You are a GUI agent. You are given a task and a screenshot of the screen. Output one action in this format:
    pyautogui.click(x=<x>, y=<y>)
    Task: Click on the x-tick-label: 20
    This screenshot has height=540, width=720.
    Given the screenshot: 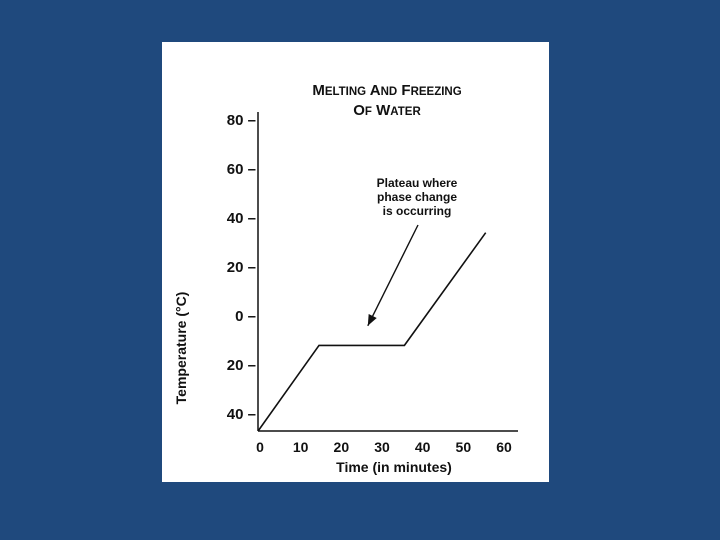 What is the action you would take?
    pyautogui.click(x=342, y=447)
    